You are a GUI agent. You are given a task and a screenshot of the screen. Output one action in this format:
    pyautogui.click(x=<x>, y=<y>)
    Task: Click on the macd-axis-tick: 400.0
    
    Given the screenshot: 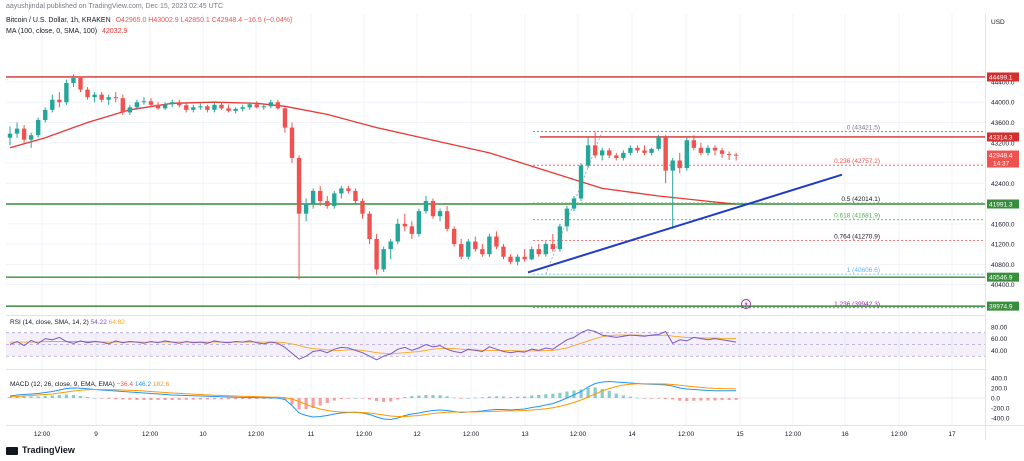 What is the action you would take?
    pyautogui.click(x=999, y=379)
    